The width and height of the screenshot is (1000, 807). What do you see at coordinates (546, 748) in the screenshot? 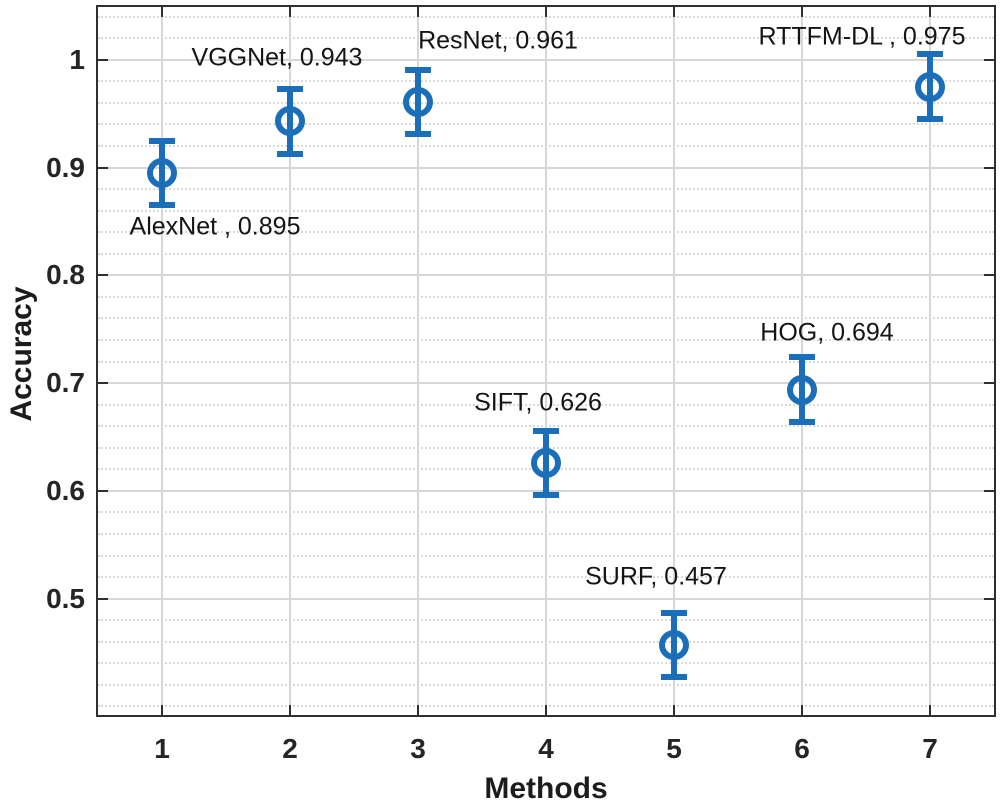
I see `x-tick-label: 4` at bounding box center [546, 748].